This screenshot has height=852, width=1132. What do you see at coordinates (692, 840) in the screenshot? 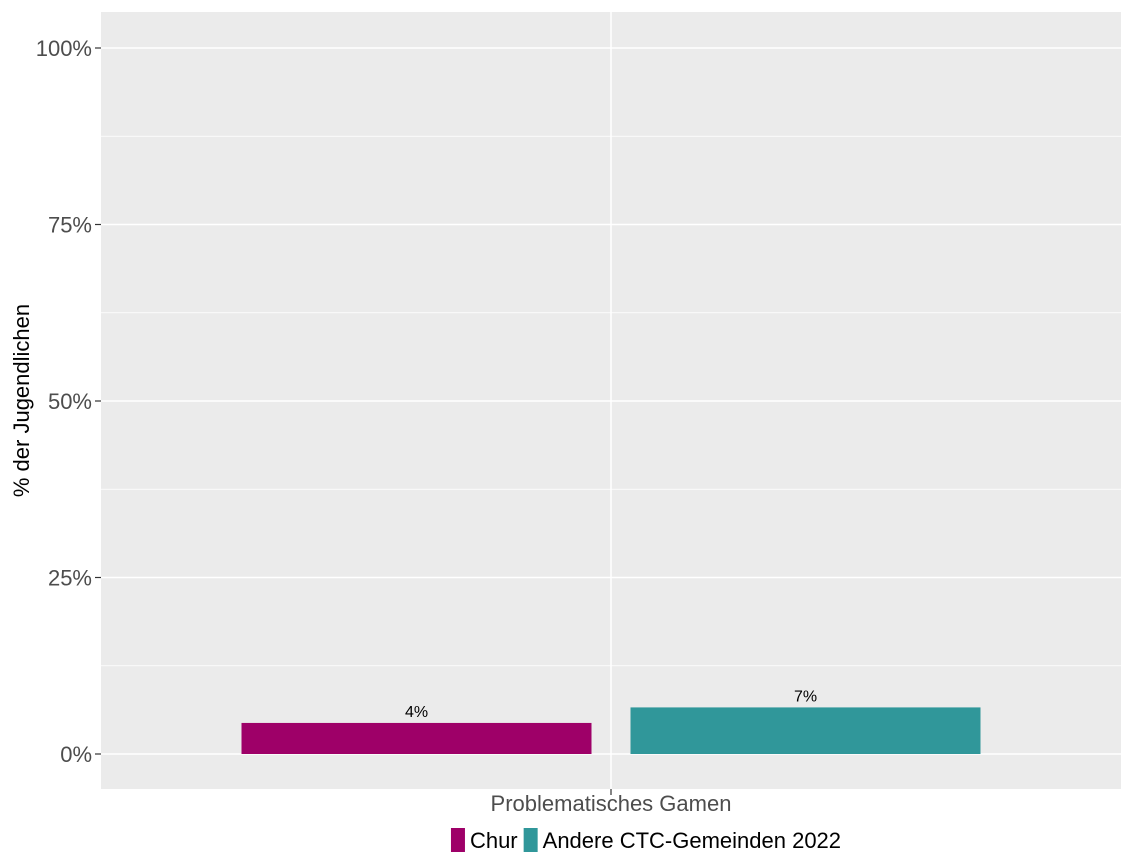
I see `legend-label-1: Andere CTC-Gemeinden 2022` at bounding box center [692, 840].